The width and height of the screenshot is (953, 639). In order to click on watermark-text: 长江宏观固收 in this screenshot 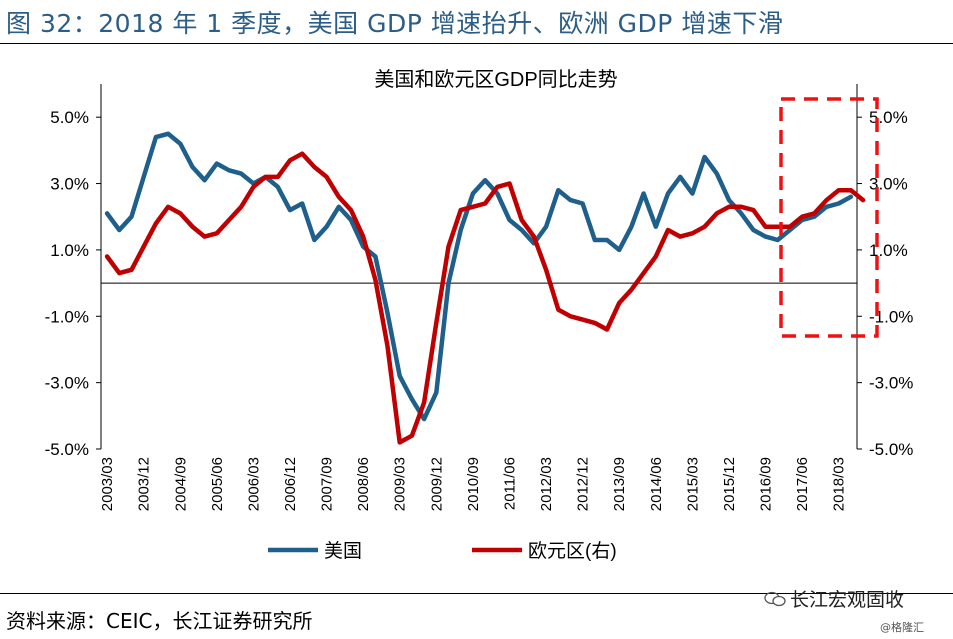, I will do `click(847, 600)`.